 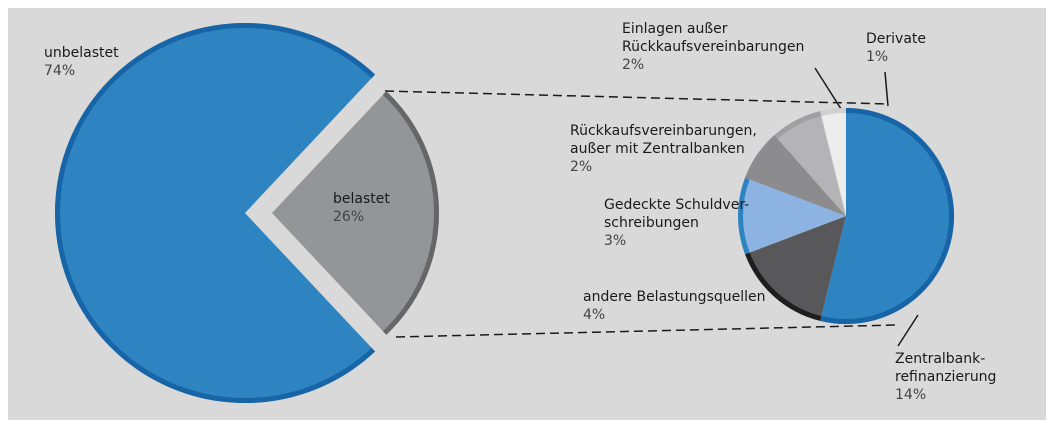 I want to click on value-label: 14%, so click(x=911, y=395).